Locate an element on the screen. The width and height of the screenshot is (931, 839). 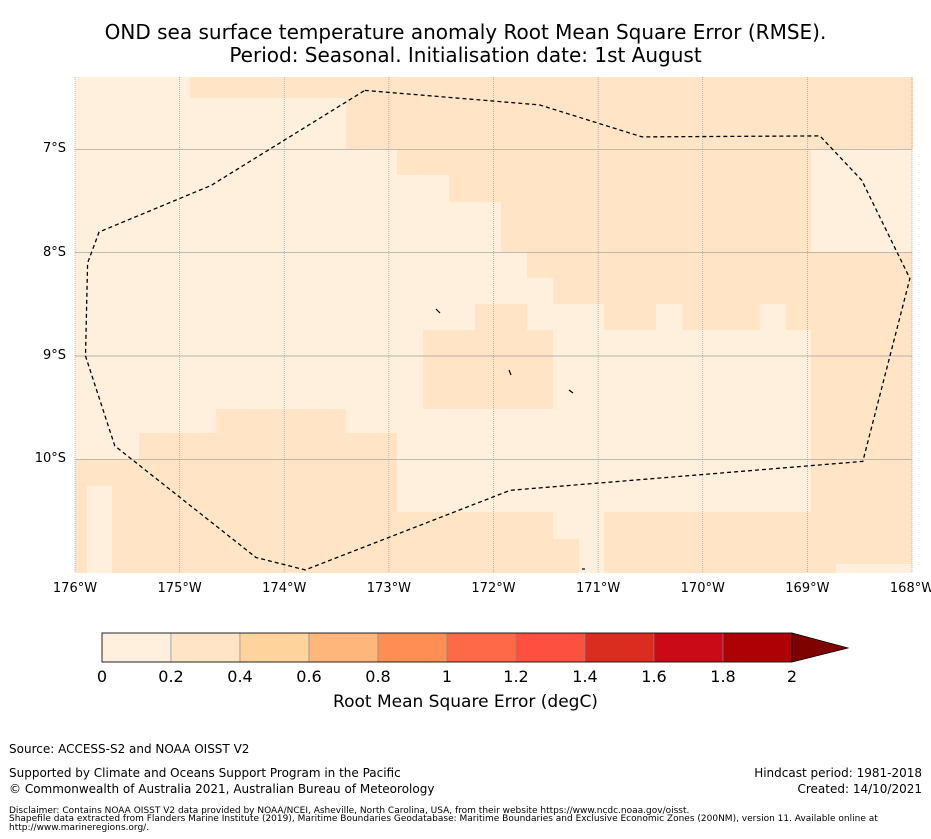
colorbar-tick-label: 0.6 is located at coordinates (309, 676).